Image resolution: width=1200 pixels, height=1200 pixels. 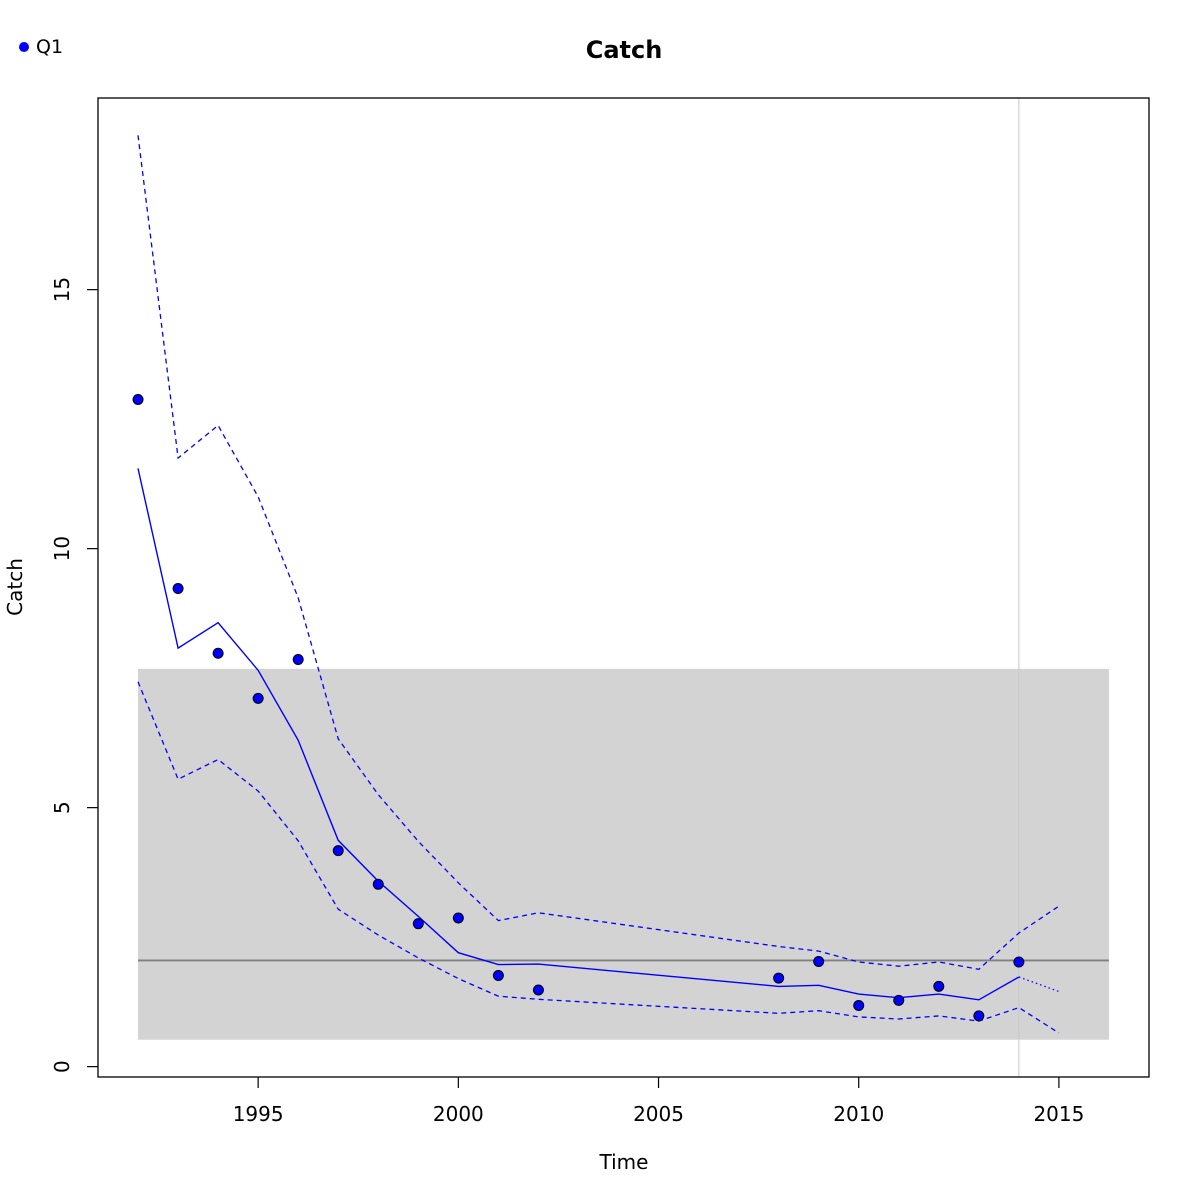 I want to click on y-axis-label: Catch, so click(x=15, y=587).